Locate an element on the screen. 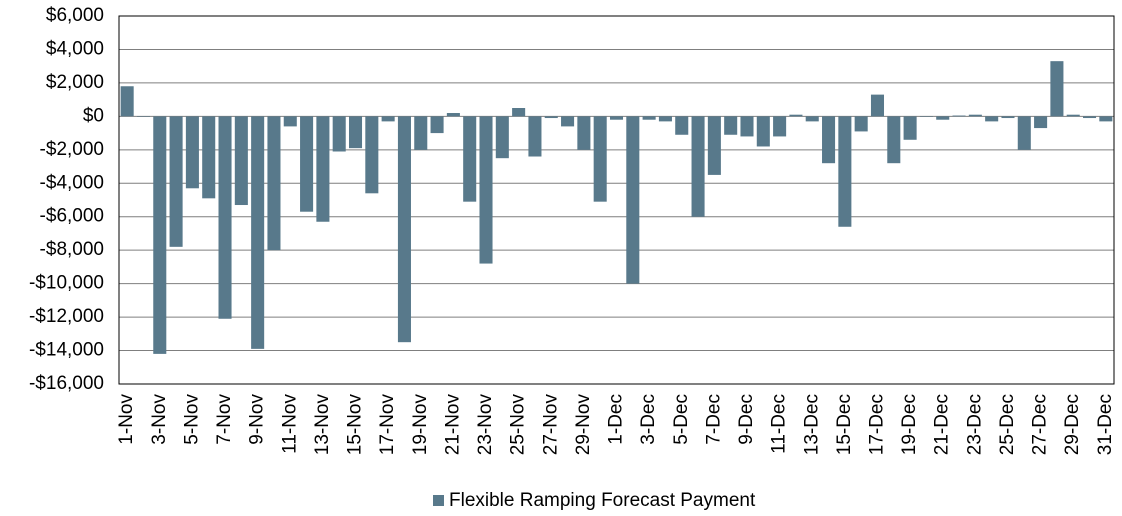  x-tick-label: 27-Nov is located at coordinates (550, 425).